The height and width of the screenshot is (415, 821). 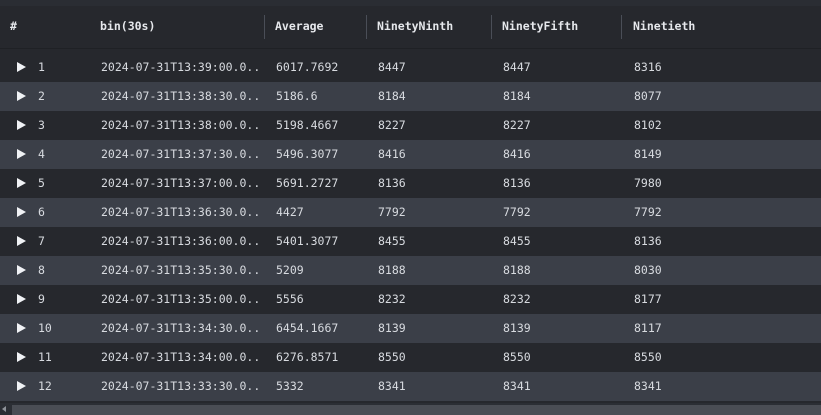 What do you see at coordinates (664, 26) in the screenshot?
I see `column-header-ninetieth: Ninetieth` at bounding box center [664, 26].